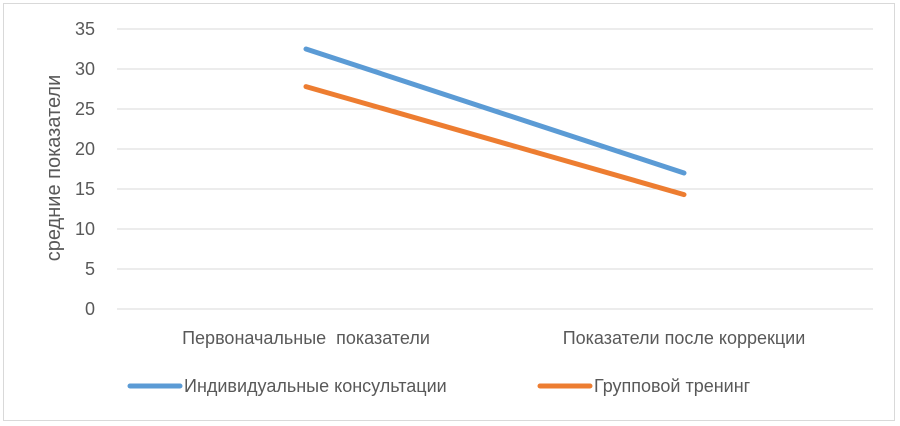  What do you see at coordinates (315, 386) in the screenshot?
I see `legend-label: Индивидуальные консультации` at bounding box center [315, 386].